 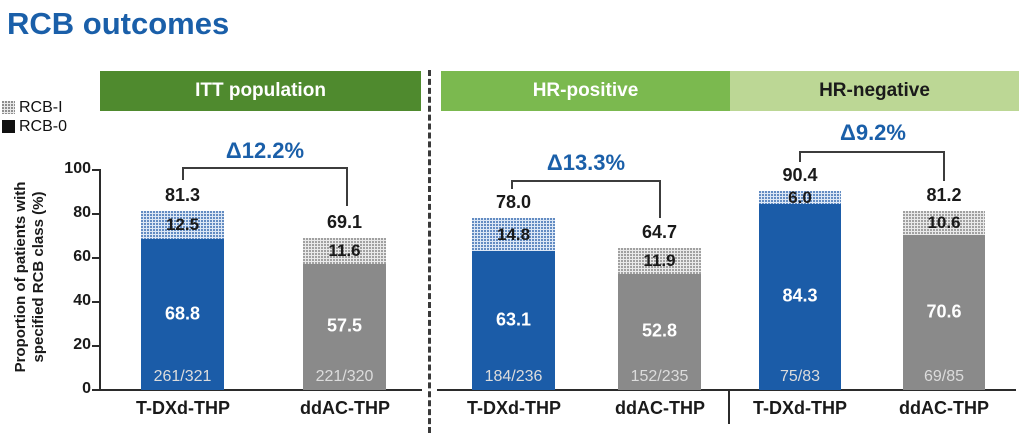 What do you see at coordinates (82, 256) in the screenshot?
I see `y-tick-label-60: 60` at bounding box center [82, 256].